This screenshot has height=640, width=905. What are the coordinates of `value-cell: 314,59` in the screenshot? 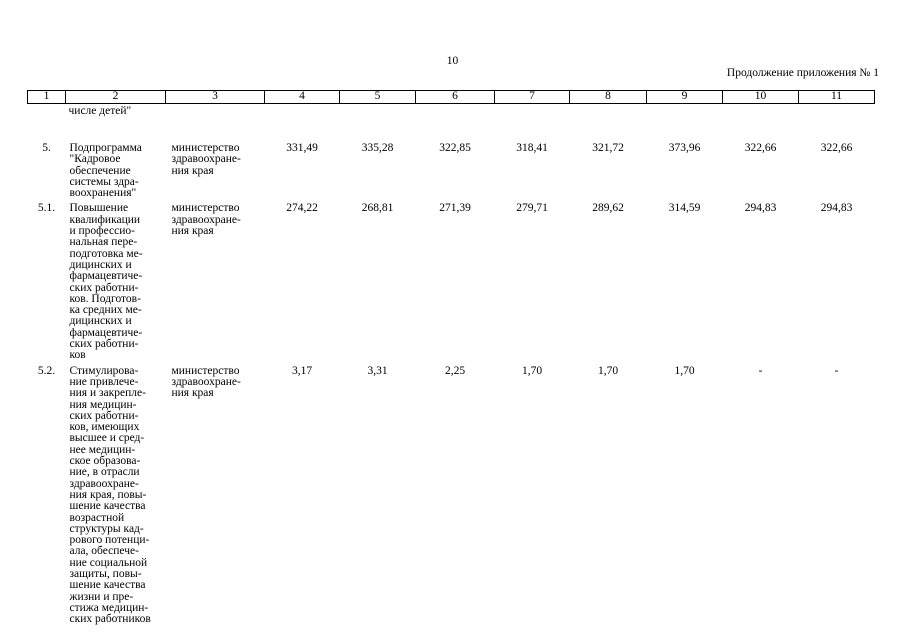 It's located at (684, 208).